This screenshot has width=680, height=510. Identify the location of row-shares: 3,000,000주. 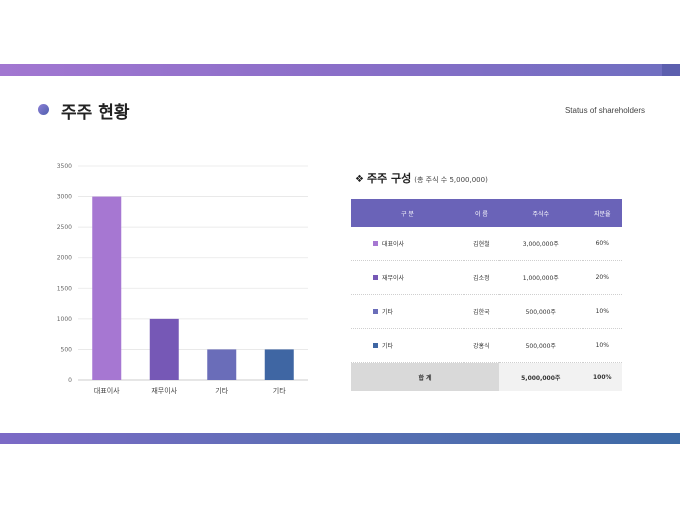
(541, 244).